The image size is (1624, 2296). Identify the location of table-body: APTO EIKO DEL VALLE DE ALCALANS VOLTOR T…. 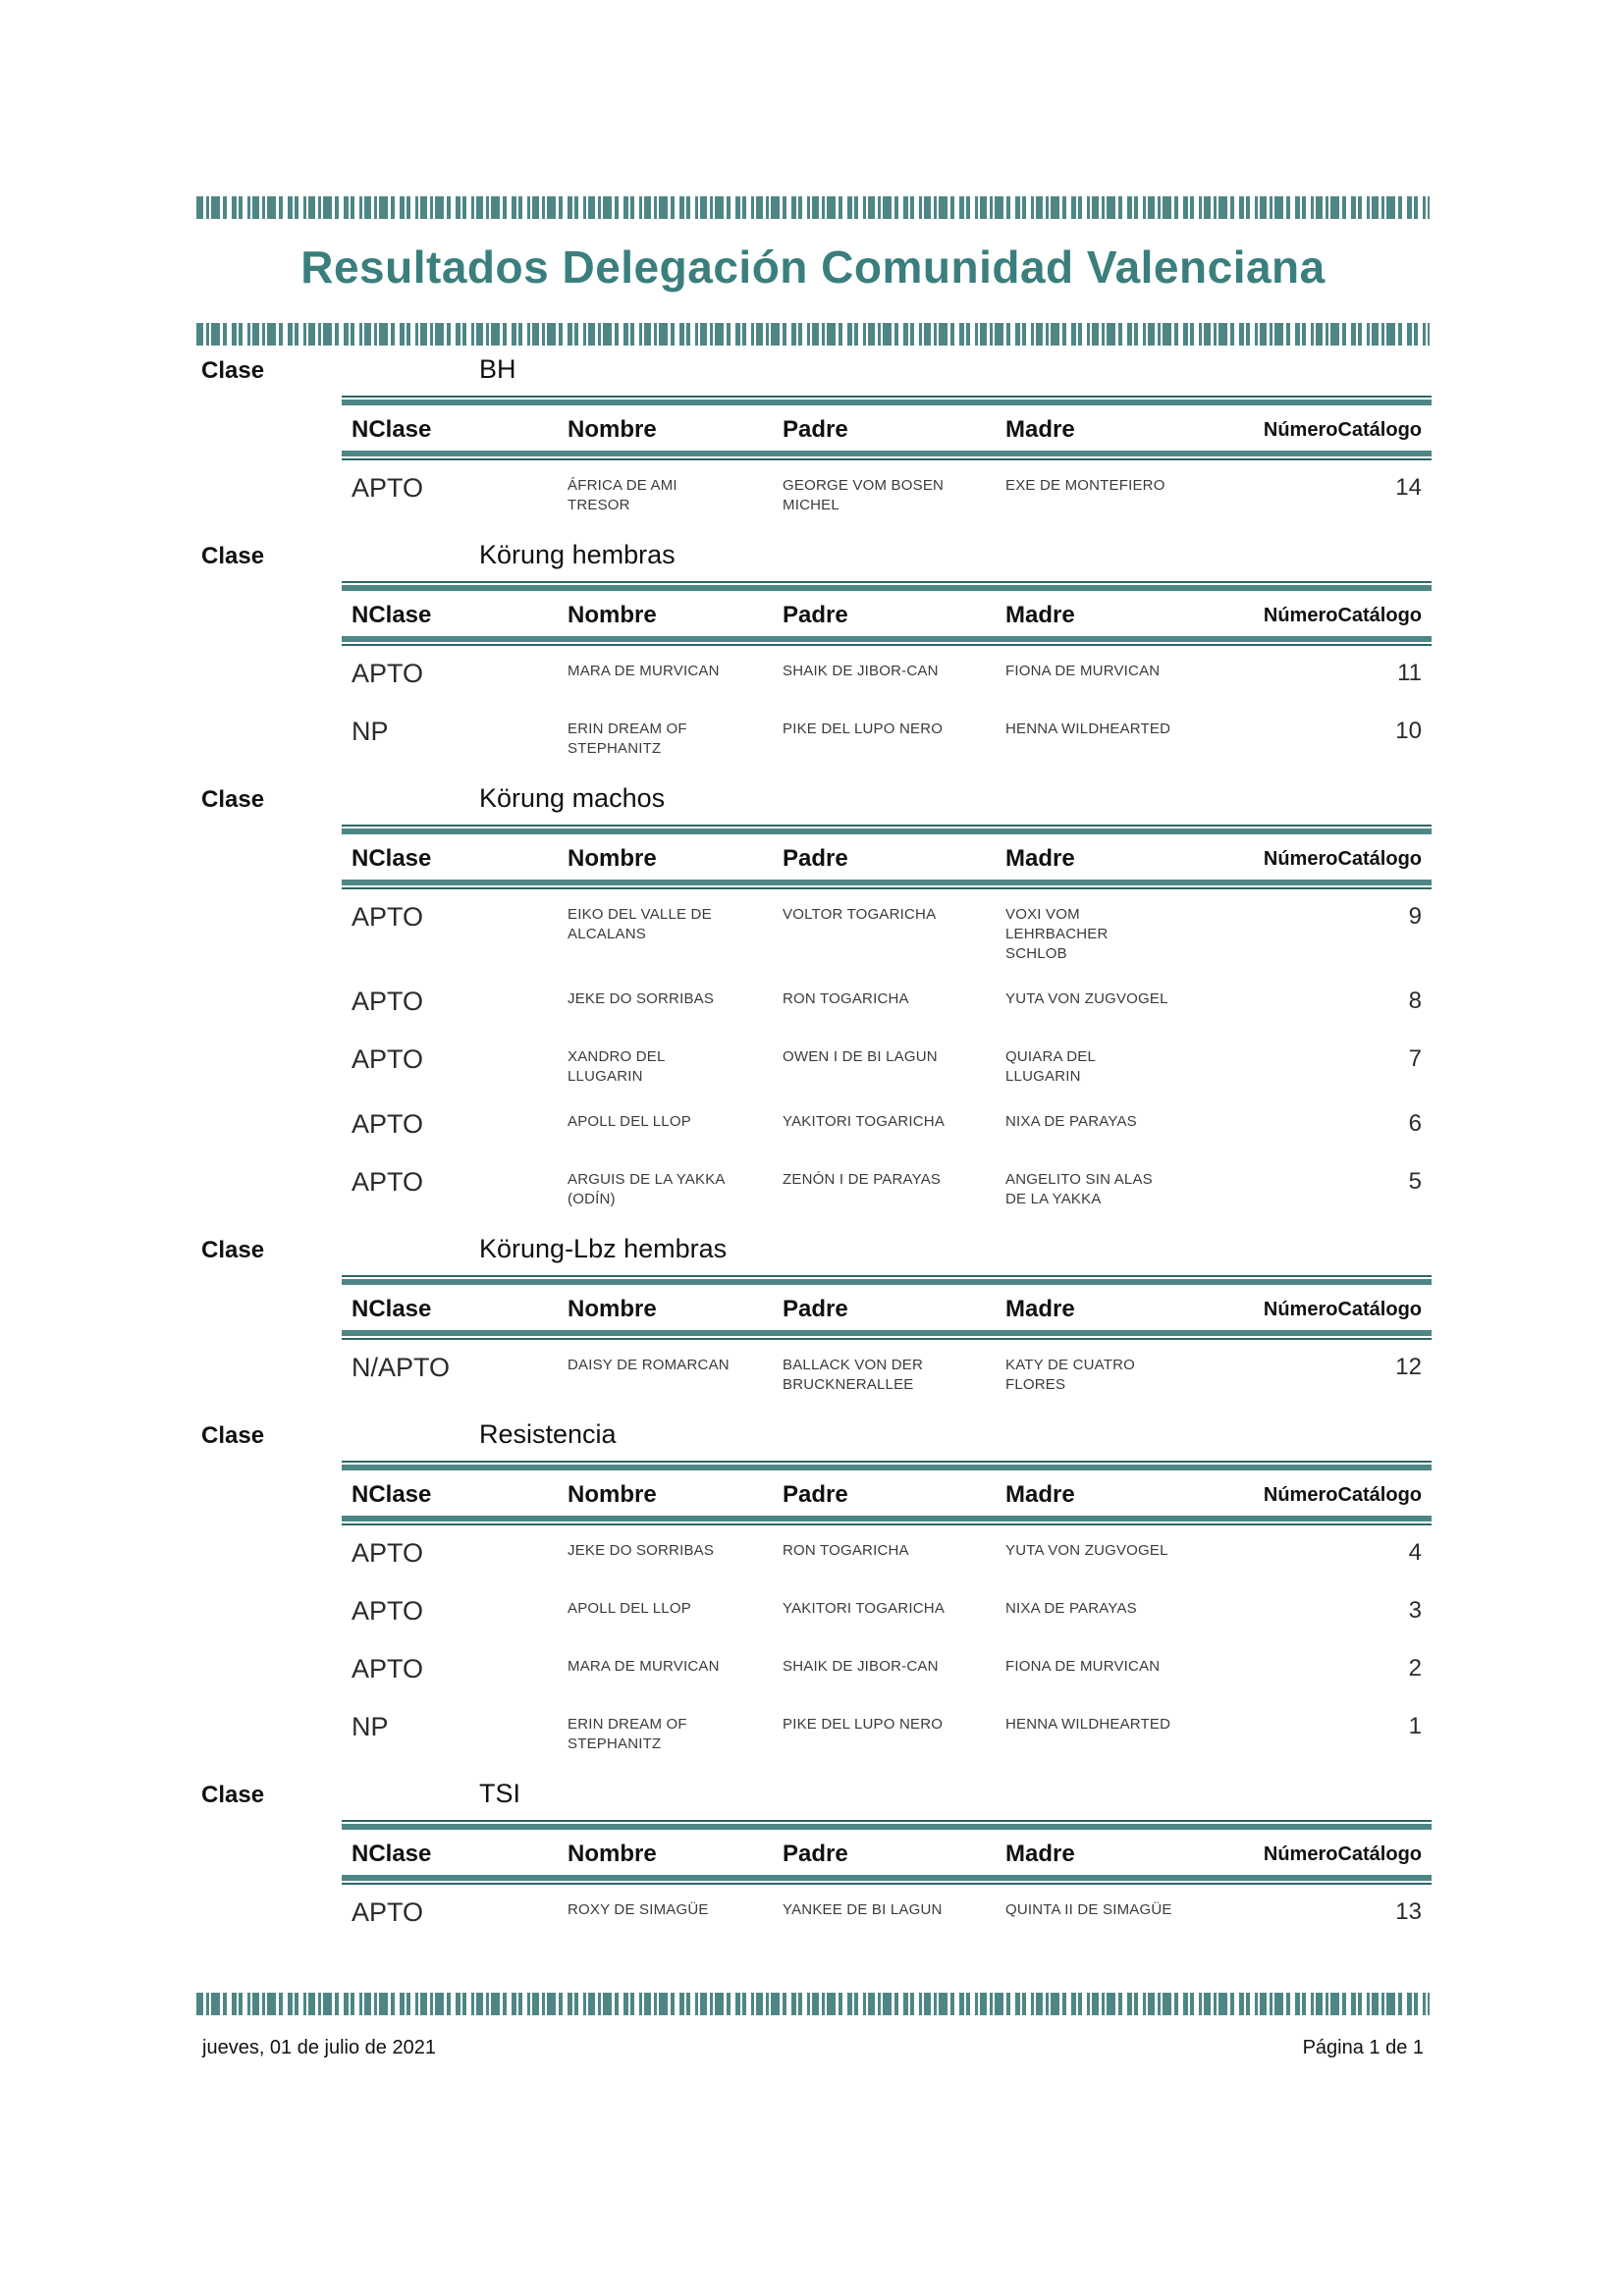
(887, 1054).